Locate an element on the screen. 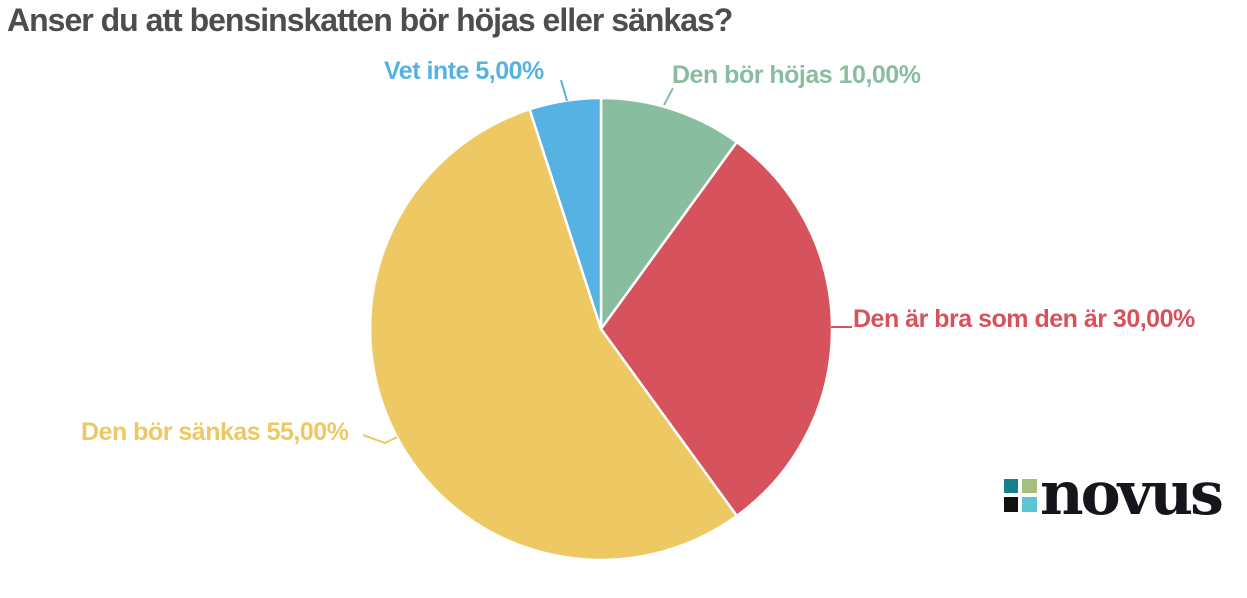  logo-square-teal-icon is located at coordinates (1011, 486).